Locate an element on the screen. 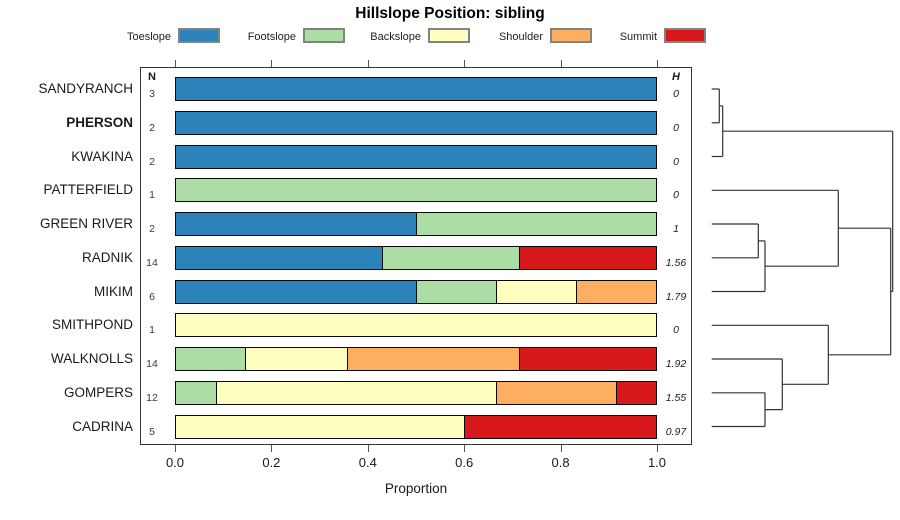 The height and width of the screenshot is (520, 900). row-label: PHERSON is located at coordinates (99, 122).